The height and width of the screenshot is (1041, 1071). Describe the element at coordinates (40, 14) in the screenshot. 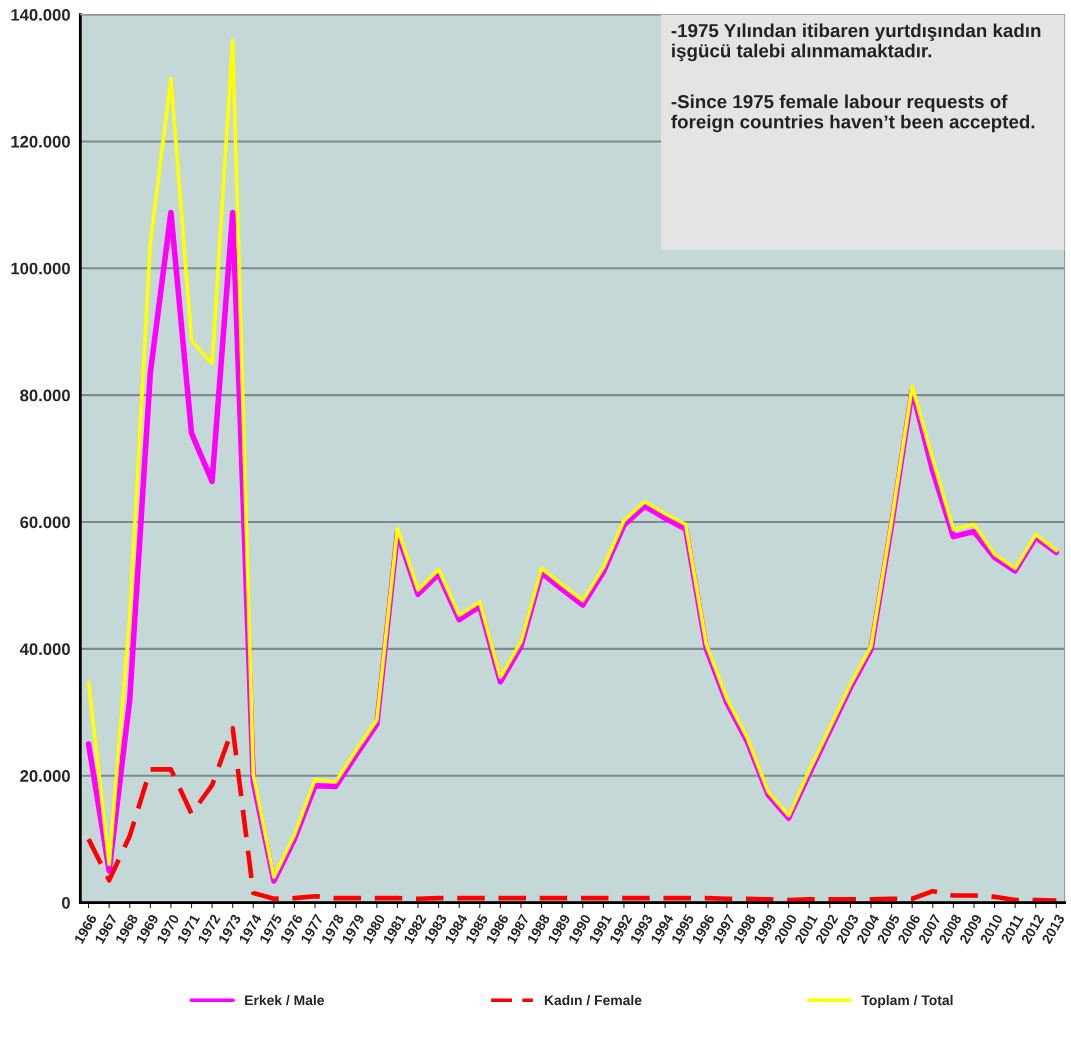

I see `y-tick-label: 140.000` at that location.